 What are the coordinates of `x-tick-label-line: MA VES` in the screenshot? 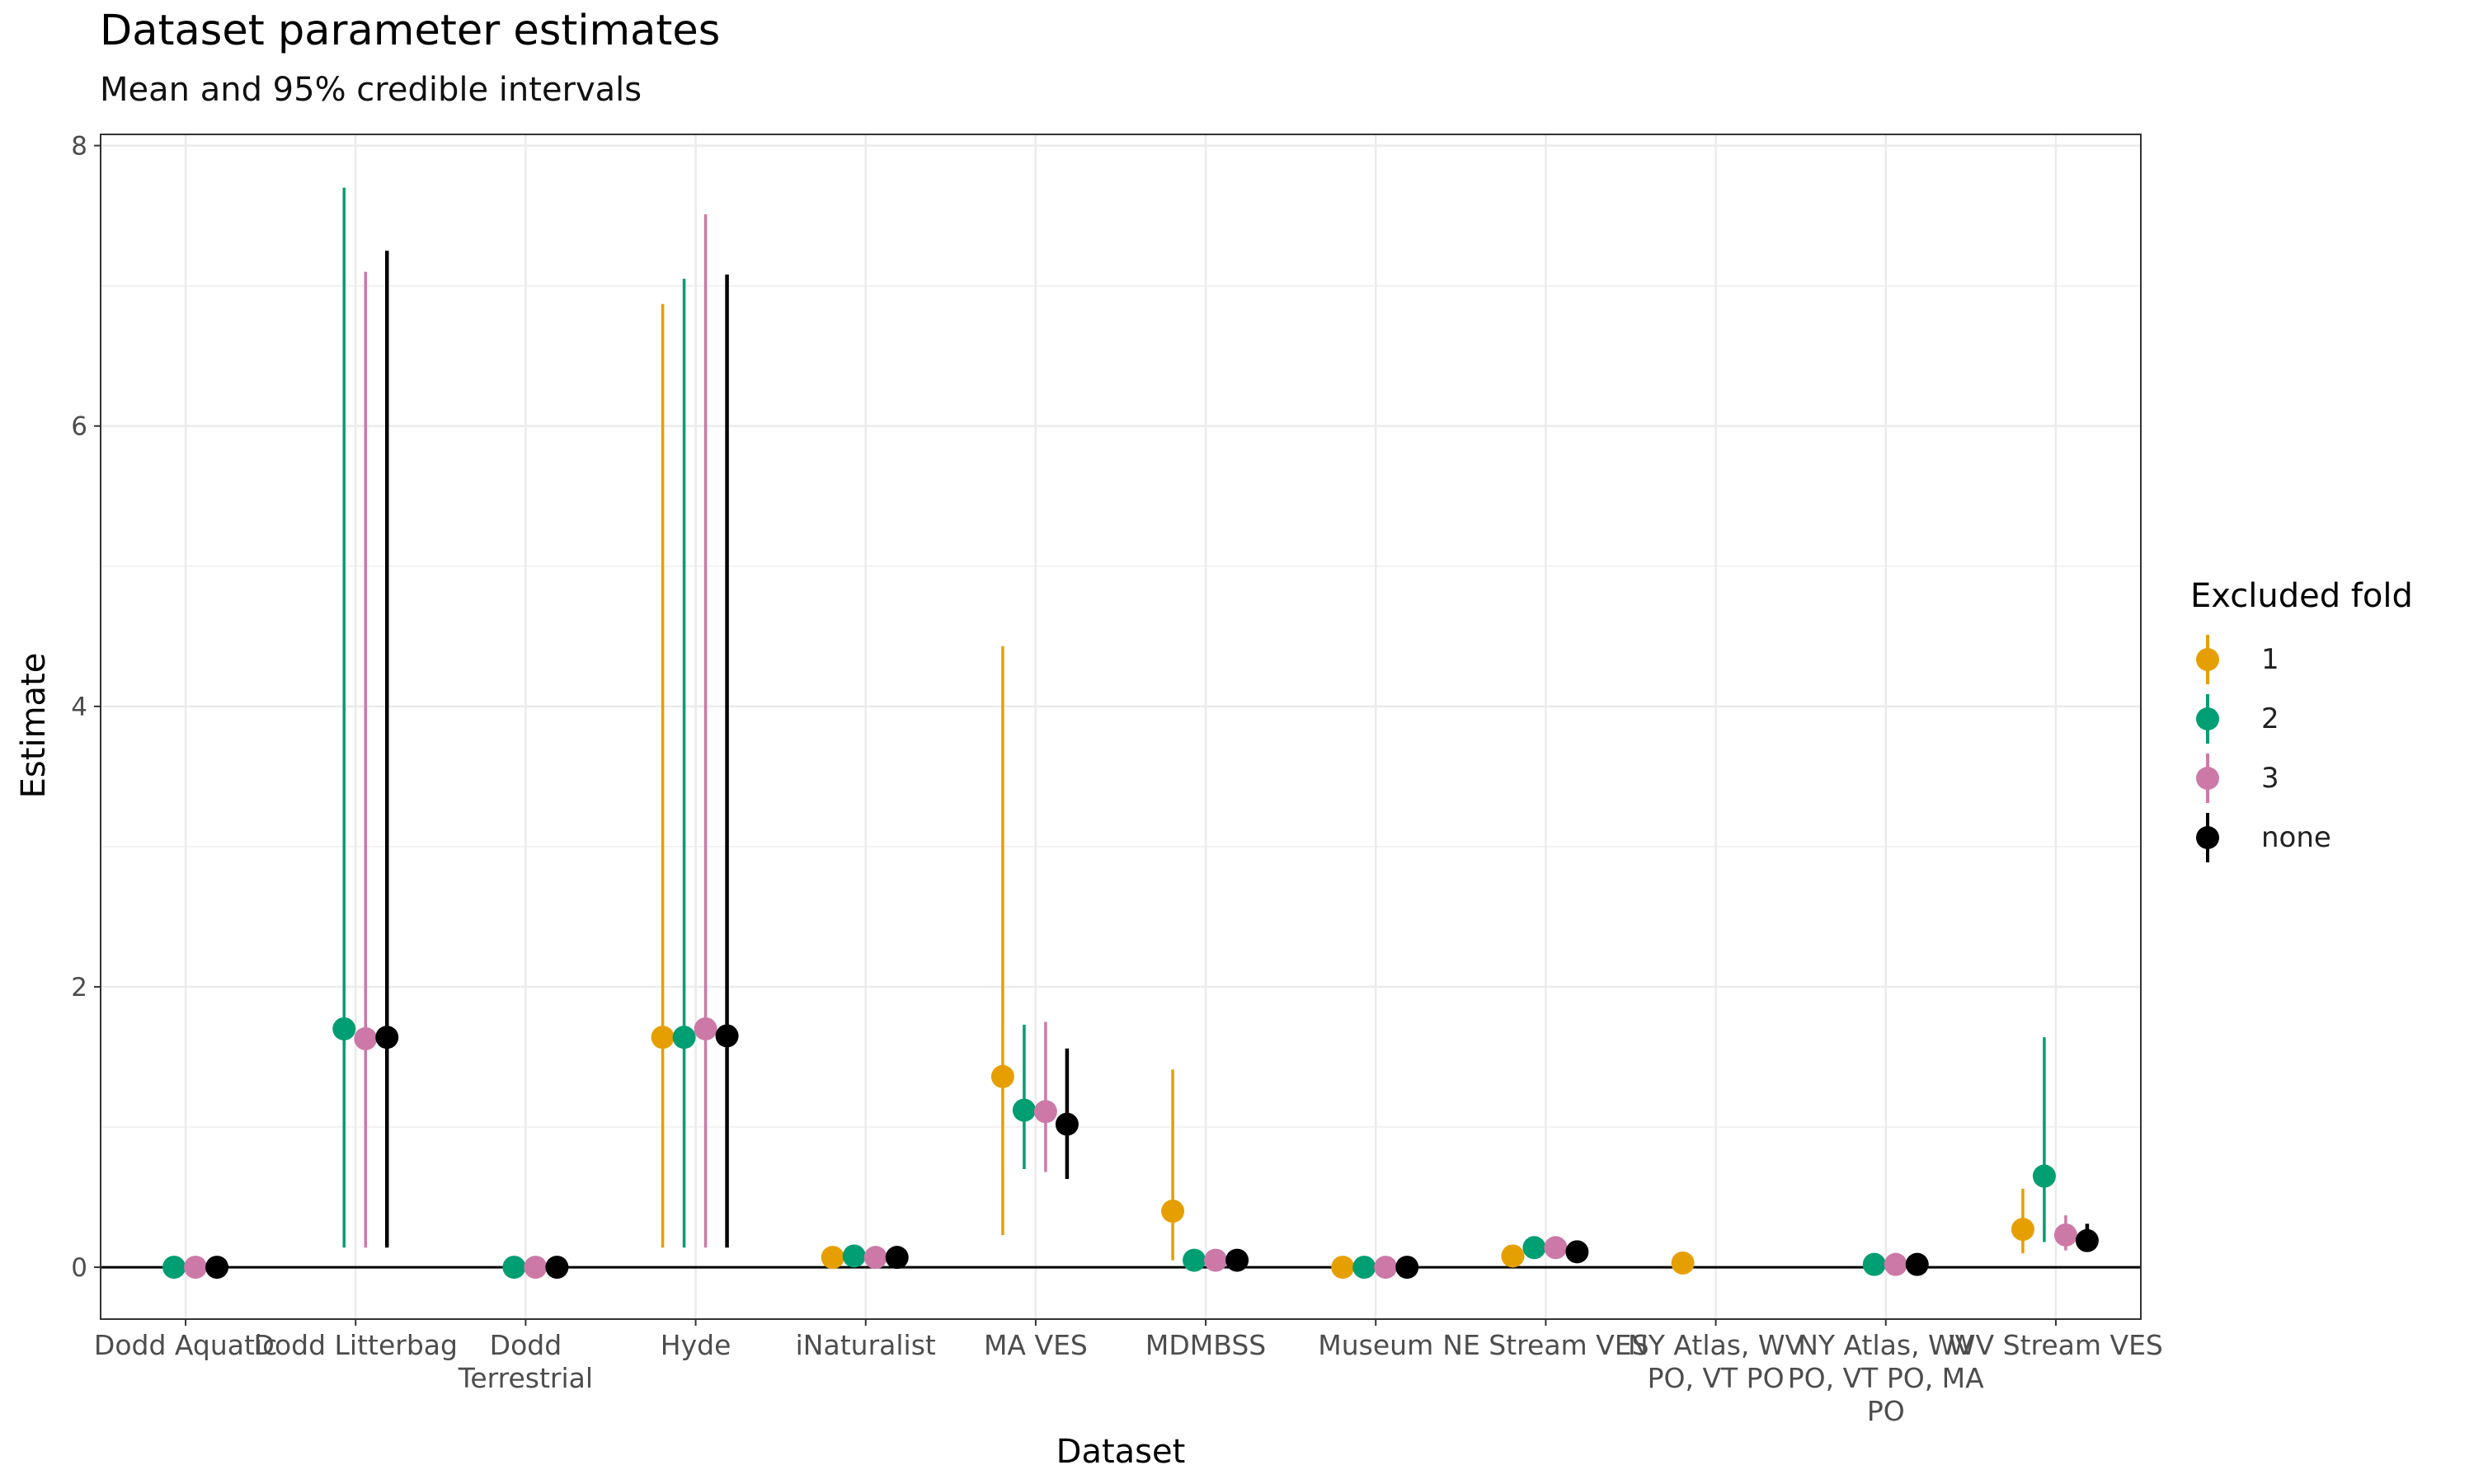 It's located at (1036, 1345).